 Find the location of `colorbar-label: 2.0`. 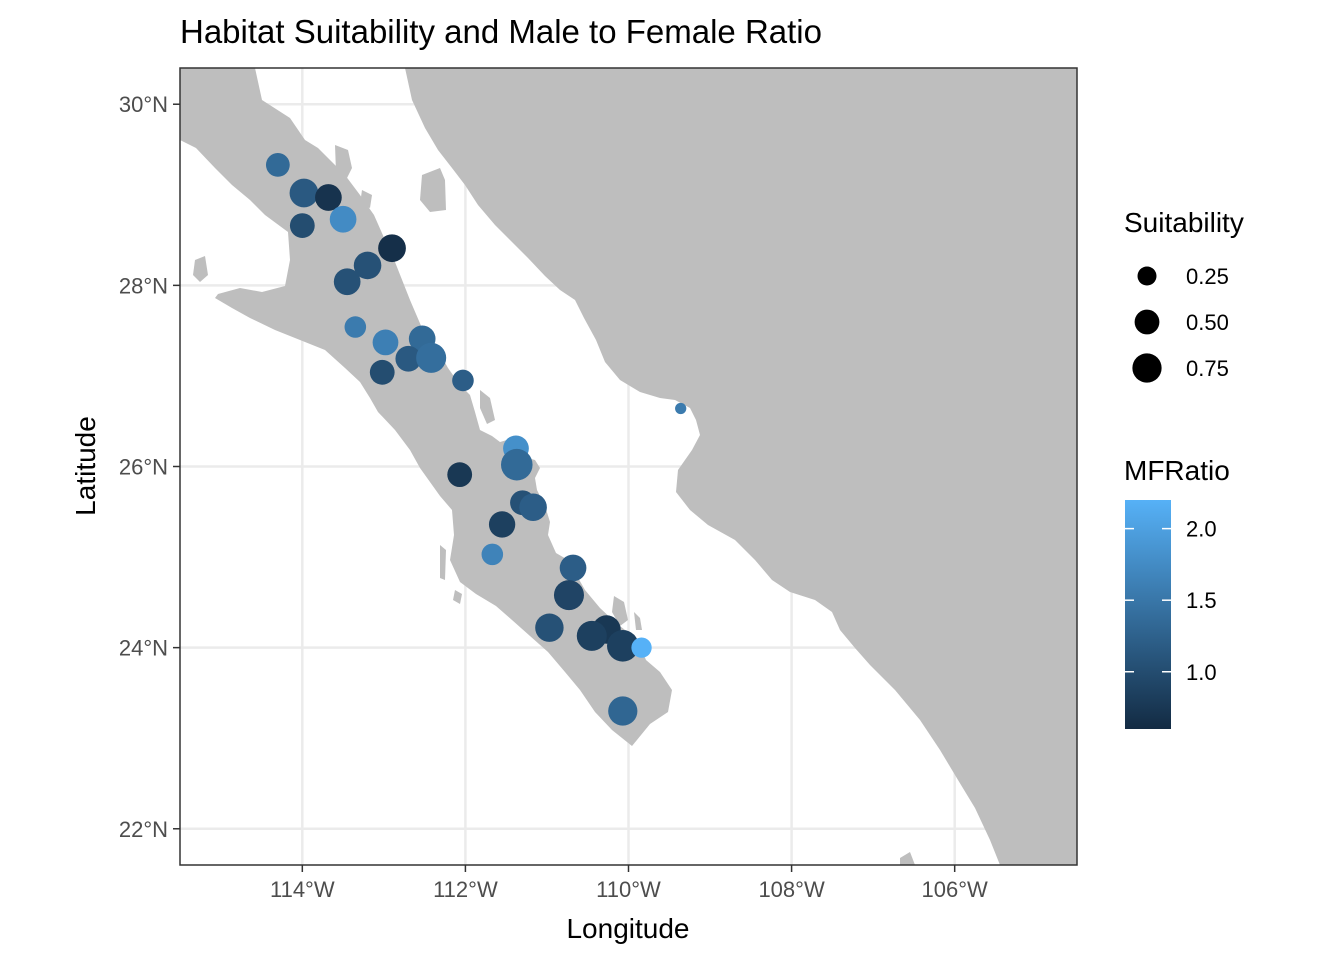

colorbar-label: 2.0 is located at coordinates (1201, 529).